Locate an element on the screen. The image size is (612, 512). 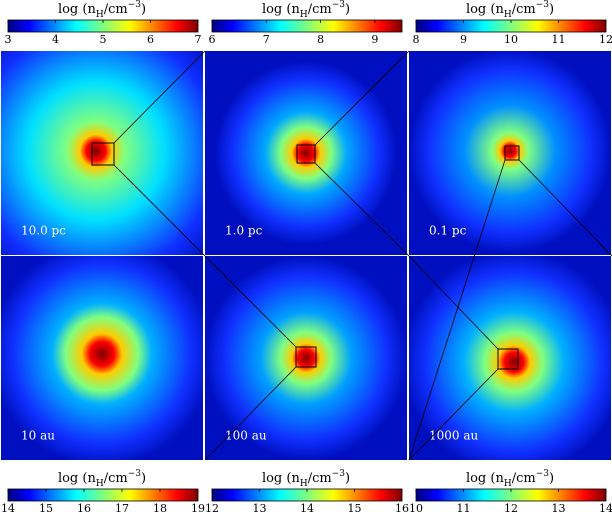
colorbar-tick-label: 19 is located at coordinates (198, 507).